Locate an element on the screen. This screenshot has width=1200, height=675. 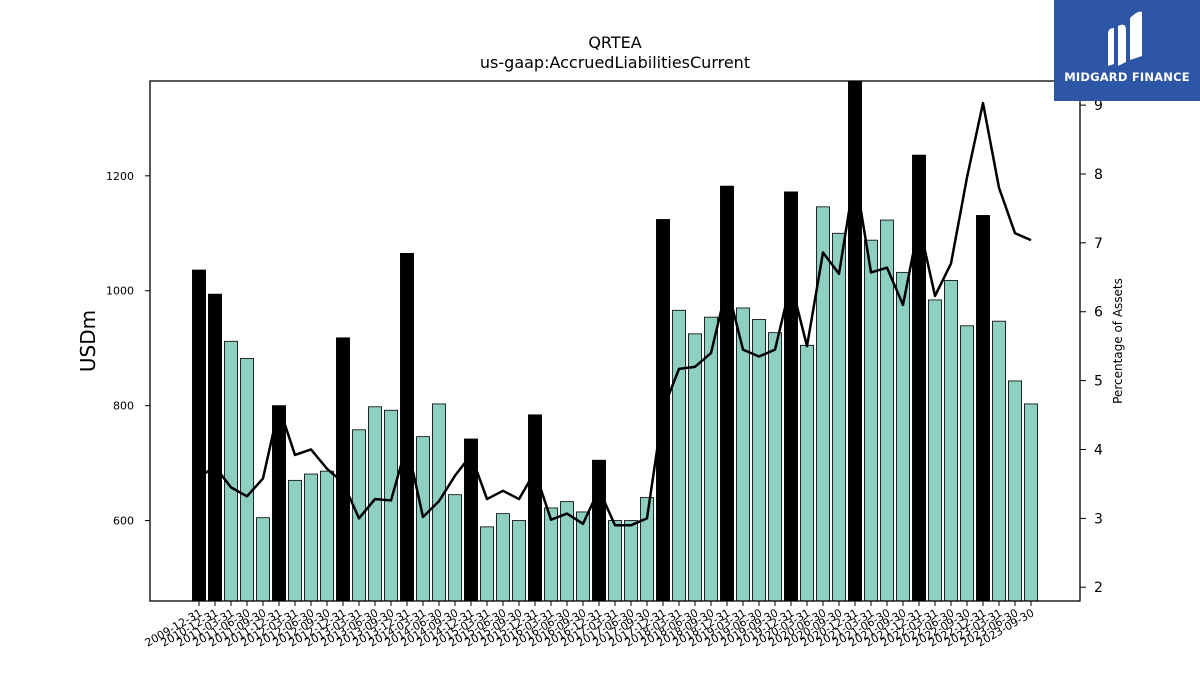
y2-axis-label: Percentage of Assets is located at coordinates (1118, 341).